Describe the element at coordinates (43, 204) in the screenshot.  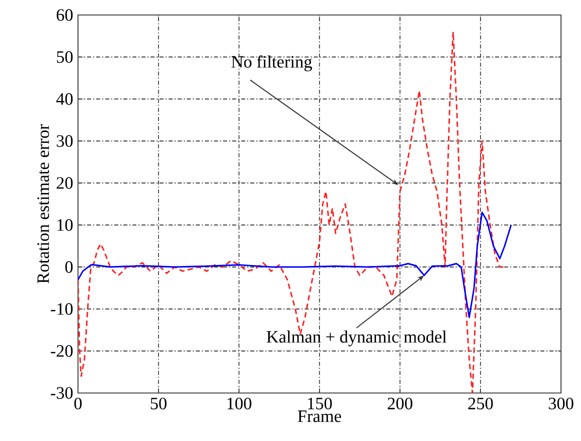
I see `y-axis-title: Rotation estimate error` at that location.